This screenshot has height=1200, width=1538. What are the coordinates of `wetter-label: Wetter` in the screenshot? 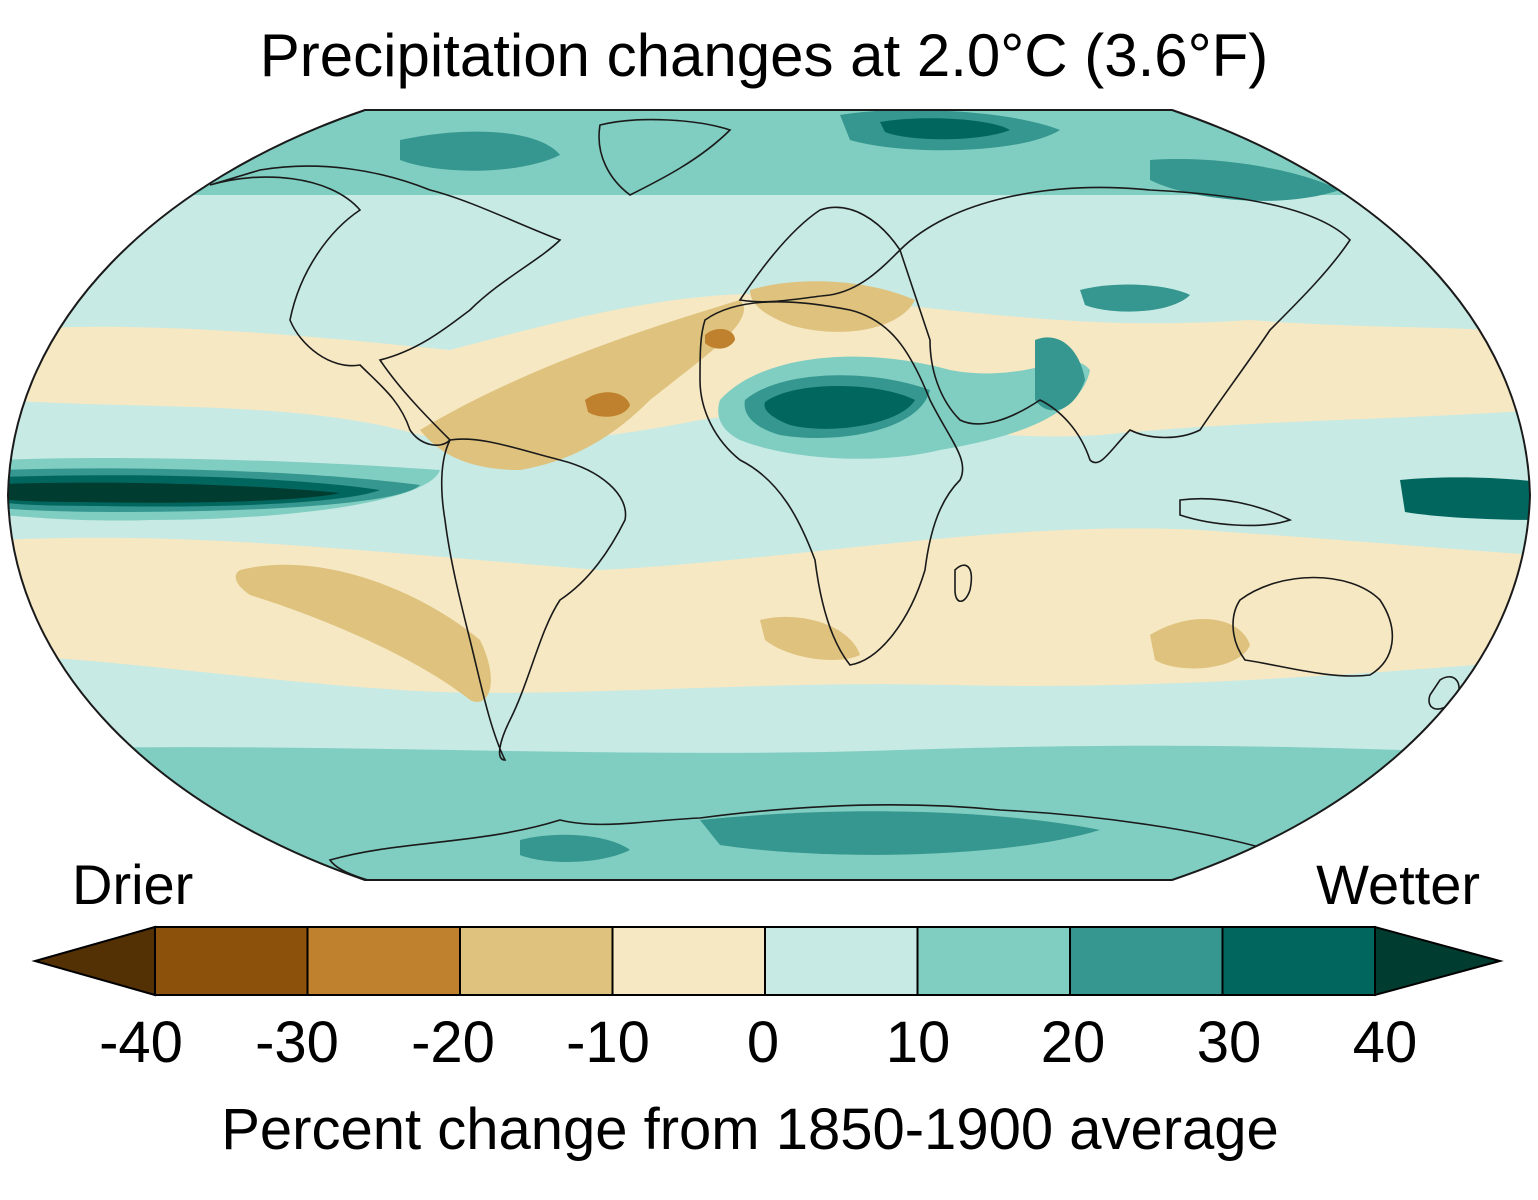 It's located at (1398, 884).